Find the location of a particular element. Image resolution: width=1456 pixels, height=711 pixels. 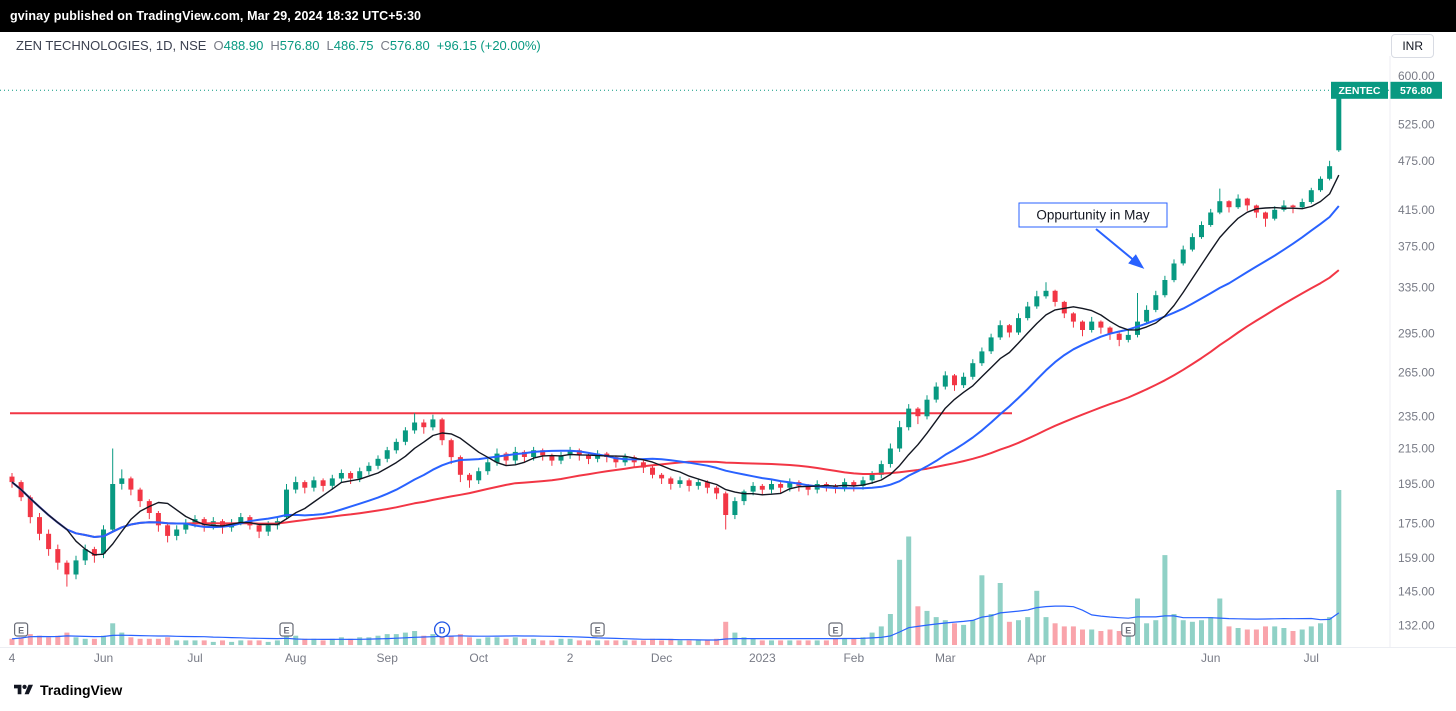

ohlc-key: L is located at coordinates (330, 45).